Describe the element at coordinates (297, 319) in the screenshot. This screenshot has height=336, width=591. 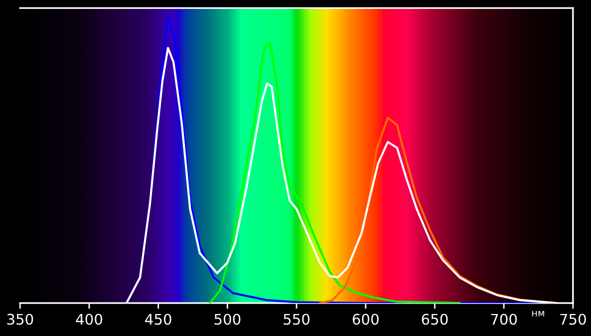
I see `x-tick-label: 550` at that location.